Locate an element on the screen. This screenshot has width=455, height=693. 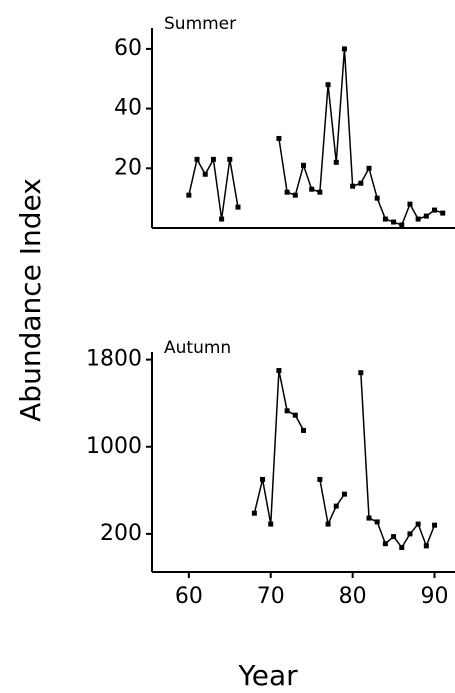
subplot-title: Autumn is located at coordinates (197, 348).